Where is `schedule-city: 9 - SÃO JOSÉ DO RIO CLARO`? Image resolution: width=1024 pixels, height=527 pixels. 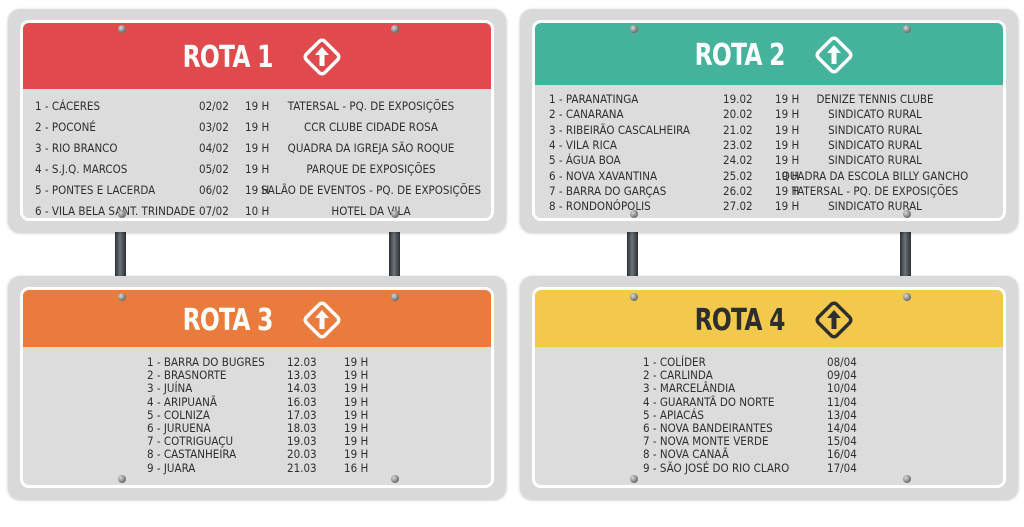
schedule-city: 9 - SÃO JOSÉ DO RIO CLARO is located at coordinates (716, 467).